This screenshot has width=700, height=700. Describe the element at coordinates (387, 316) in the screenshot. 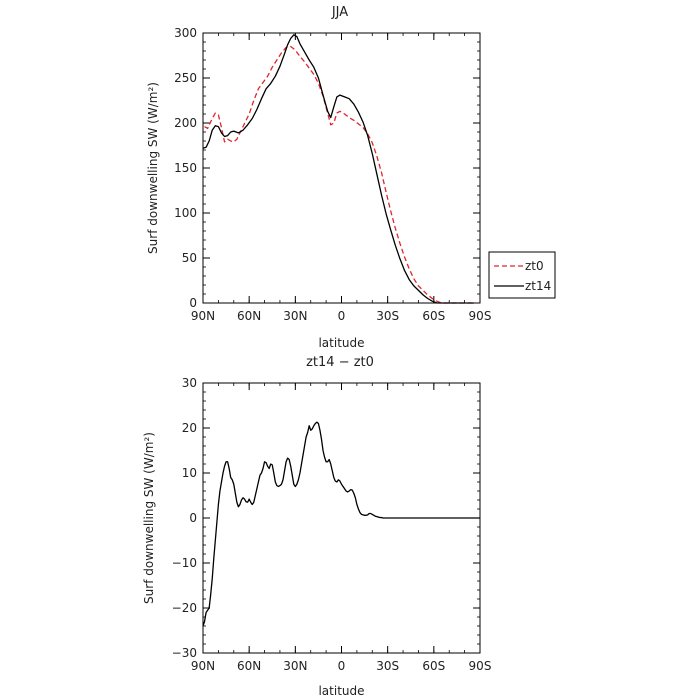

I see `top-x-tick-label: 30S` at that location.